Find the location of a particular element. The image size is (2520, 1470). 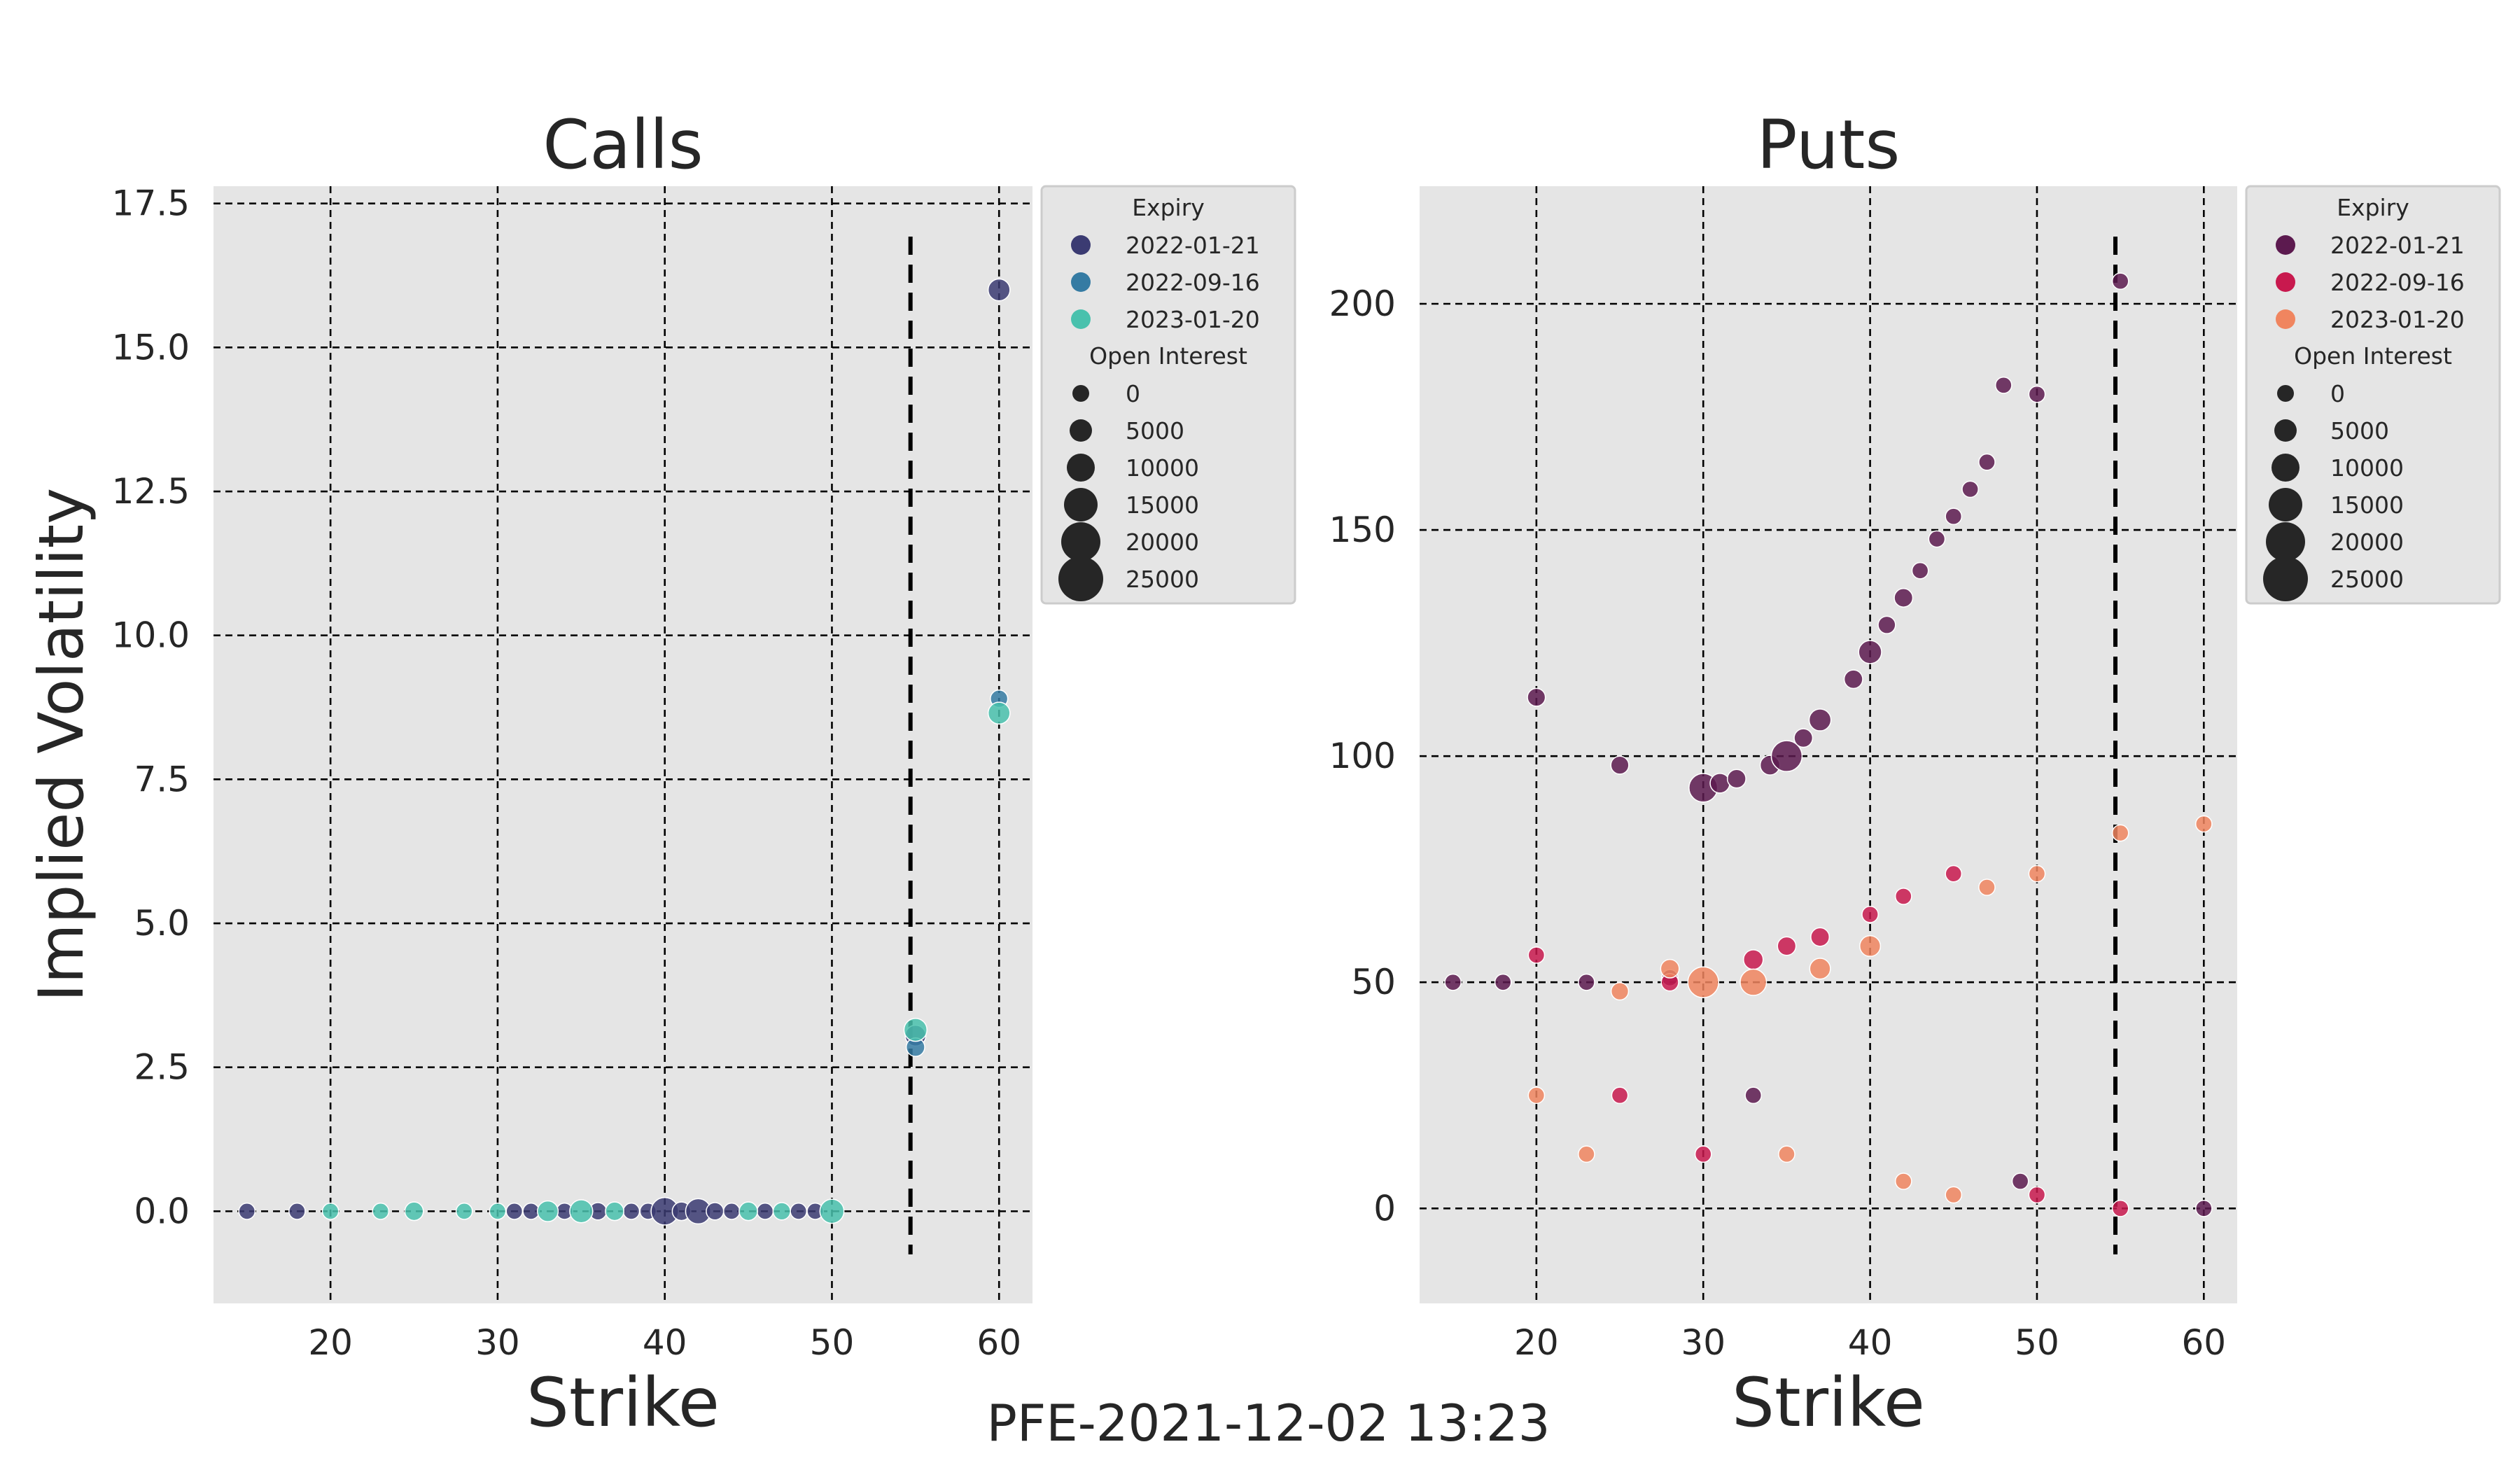

puts-legend-frame is located at coordinates (2373, 395).